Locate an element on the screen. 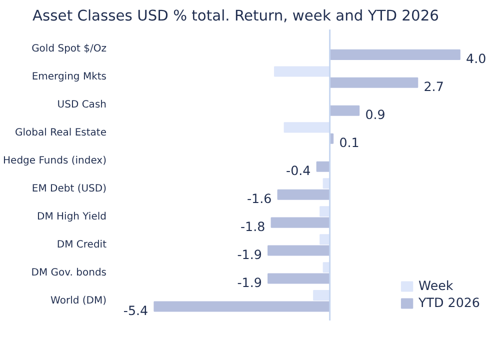 This screenshot has height=350, width=500. y-tick-label: Gold Spot $/Oz is located at coordinates (69, 49).